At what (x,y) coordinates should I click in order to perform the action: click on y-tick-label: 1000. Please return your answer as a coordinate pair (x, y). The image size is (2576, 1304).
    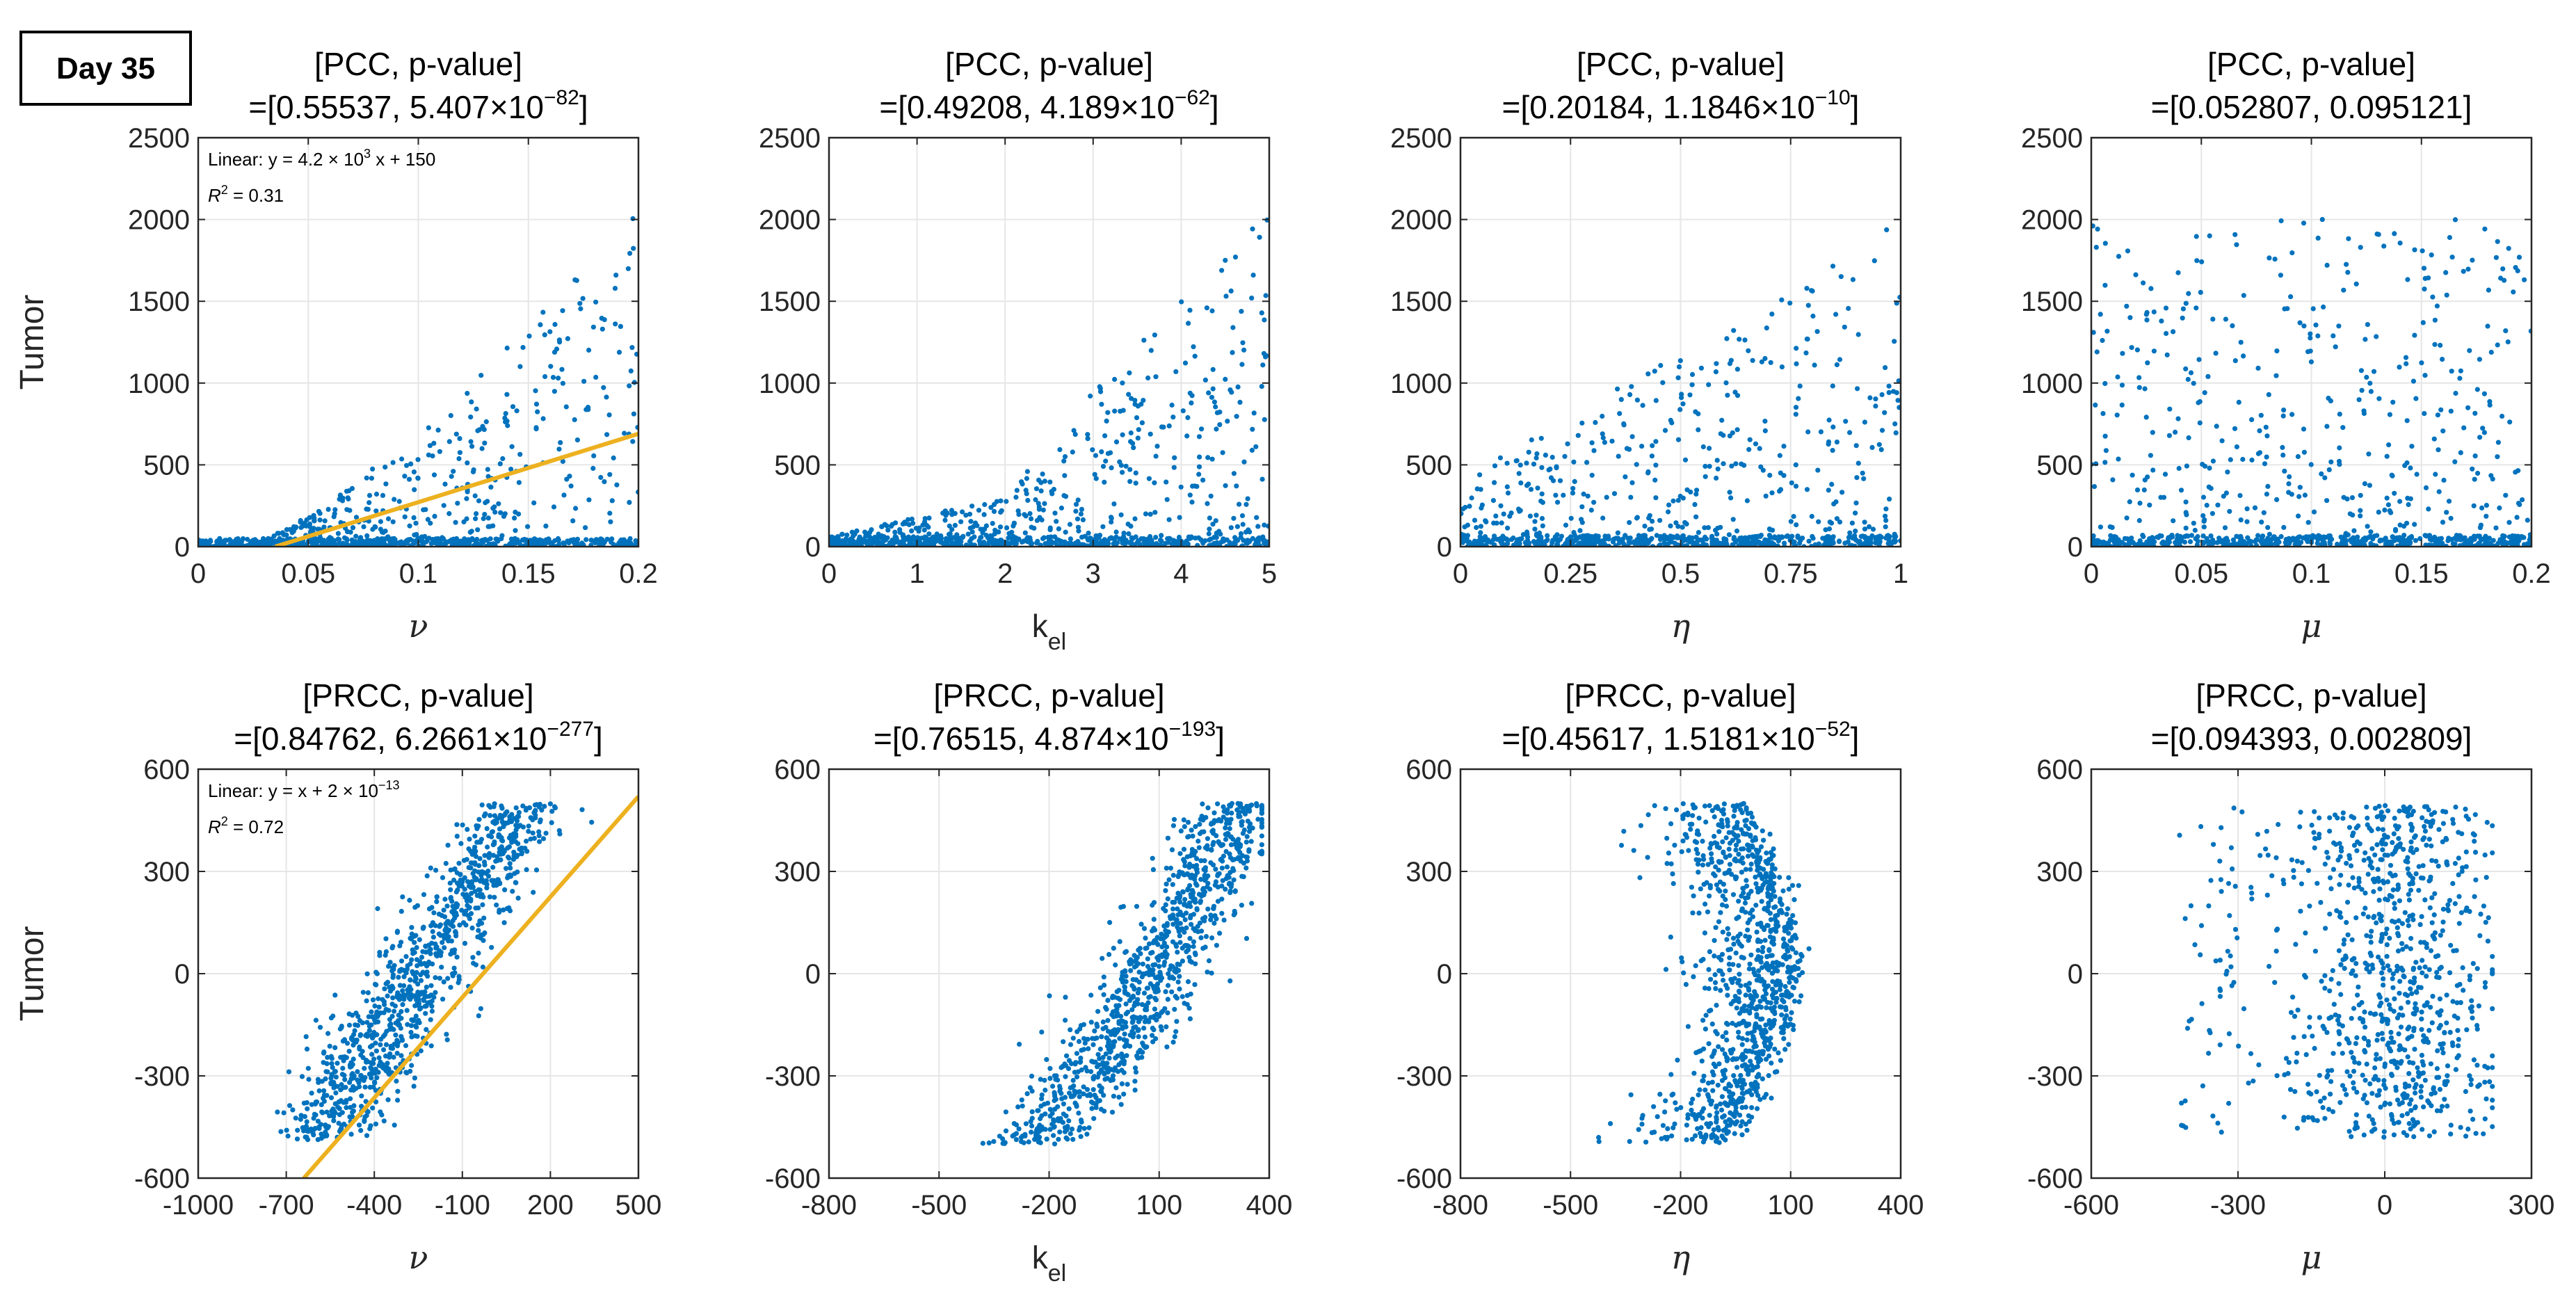
    Looking at the image, I should click on (2052, 384).